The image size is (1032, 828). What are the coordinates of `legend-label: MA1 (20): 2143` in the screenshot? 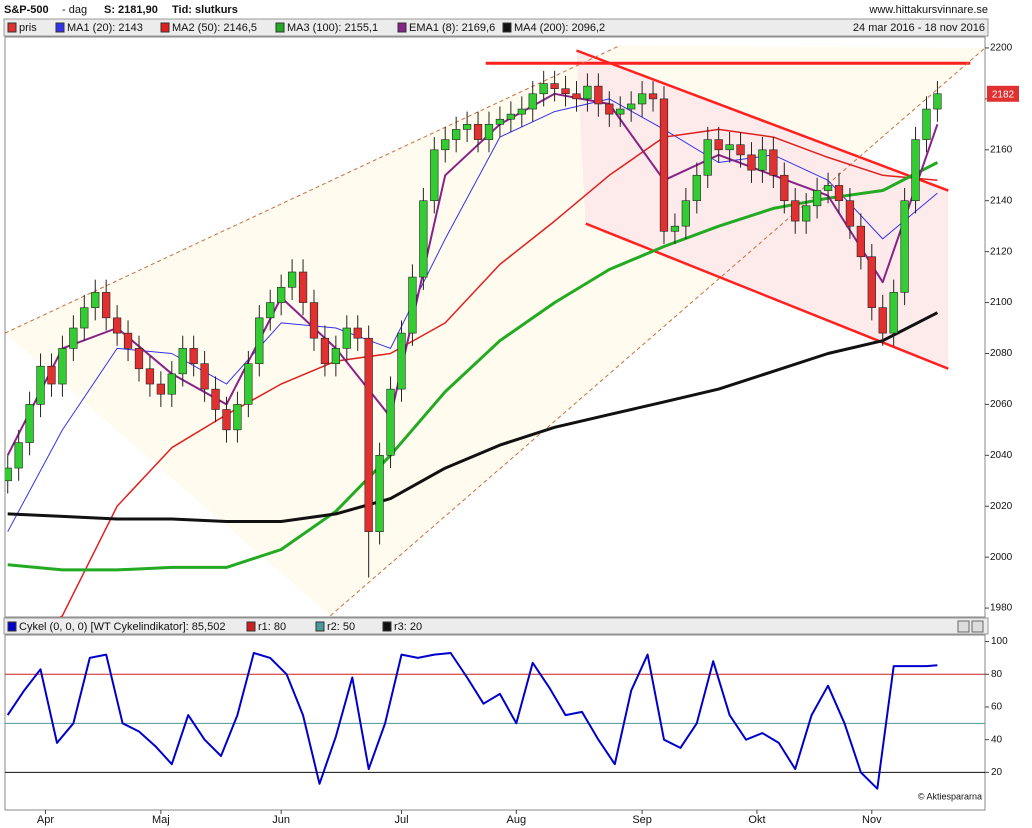 It's located at (105, 28).